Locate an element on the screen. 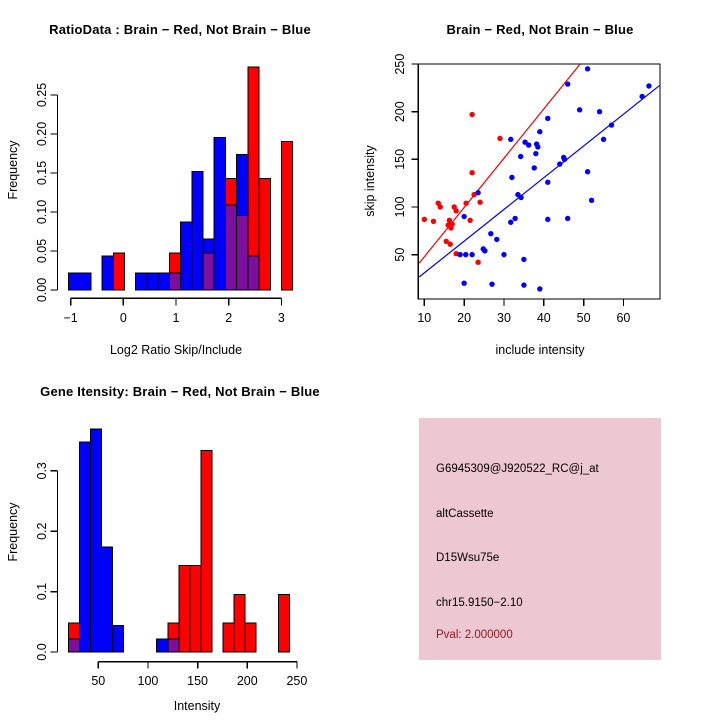 Image resolution: width=720 pixels, height=720 pixels. svg-text: −1 is located at coordinates (70, 318).